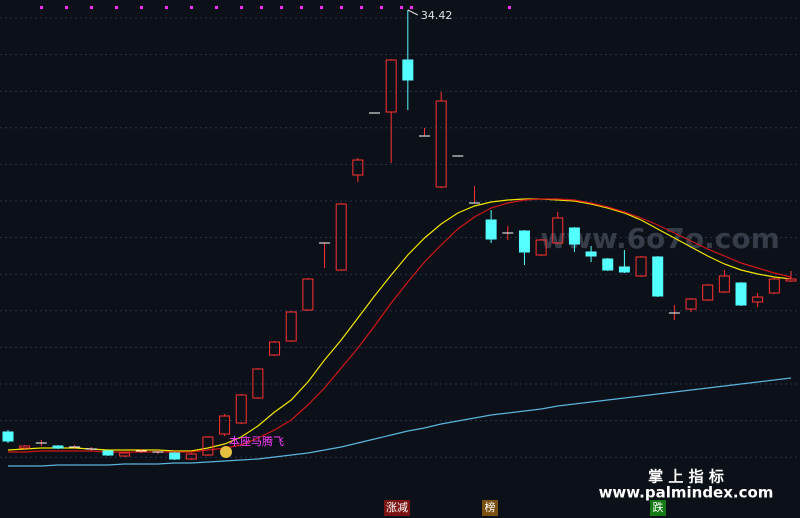 The image size is (800, 518). I want to click on top-markers, so click(275, 7).